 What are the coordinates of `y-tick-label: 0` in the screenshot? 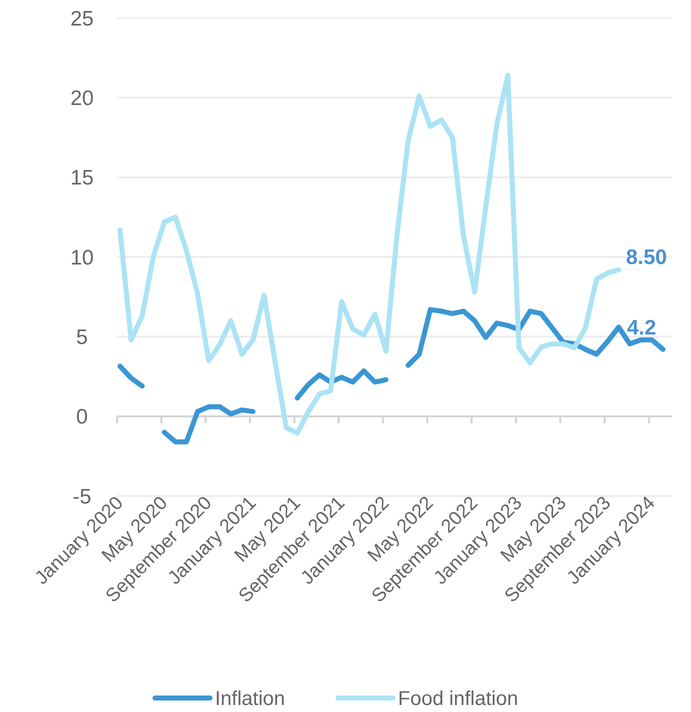 It's located at (82, 417).